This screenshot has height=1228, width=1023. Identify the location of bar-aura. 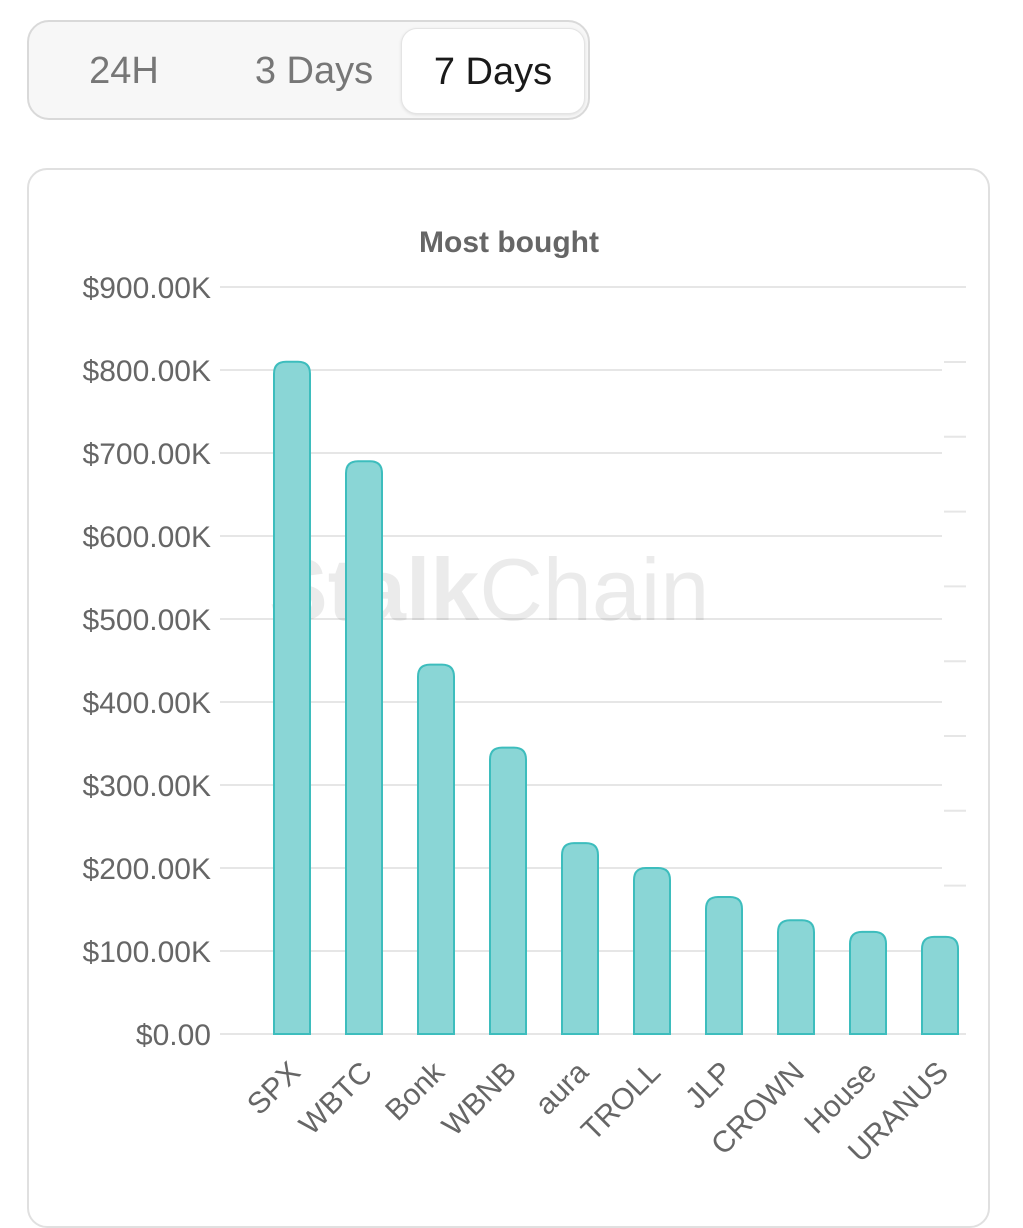
(580, 938).